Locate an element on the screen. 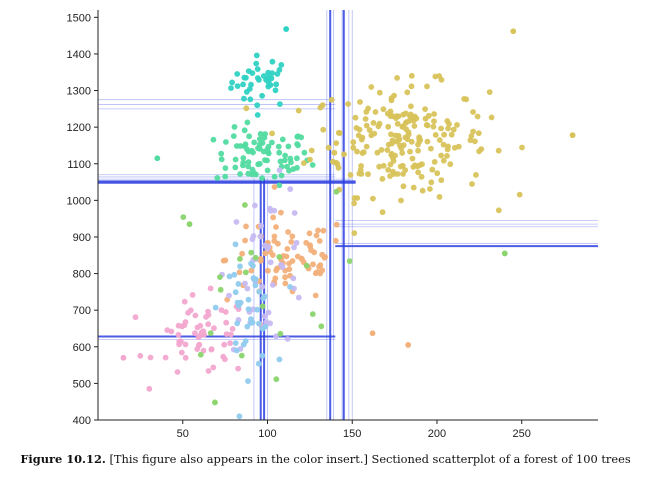  x-tick-label: 150 is located at coordinates (352, 434).